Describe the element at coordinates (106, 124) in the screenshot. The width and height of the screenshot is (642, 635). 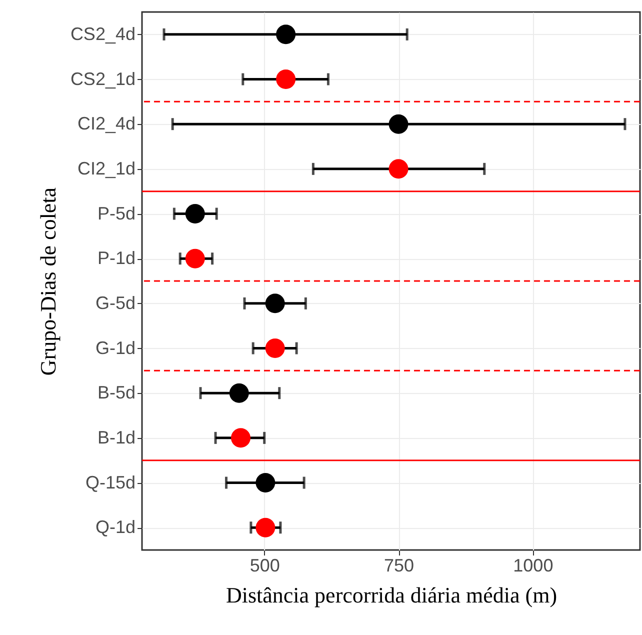
I see `y-tick-label: CI2_4d` at that location.